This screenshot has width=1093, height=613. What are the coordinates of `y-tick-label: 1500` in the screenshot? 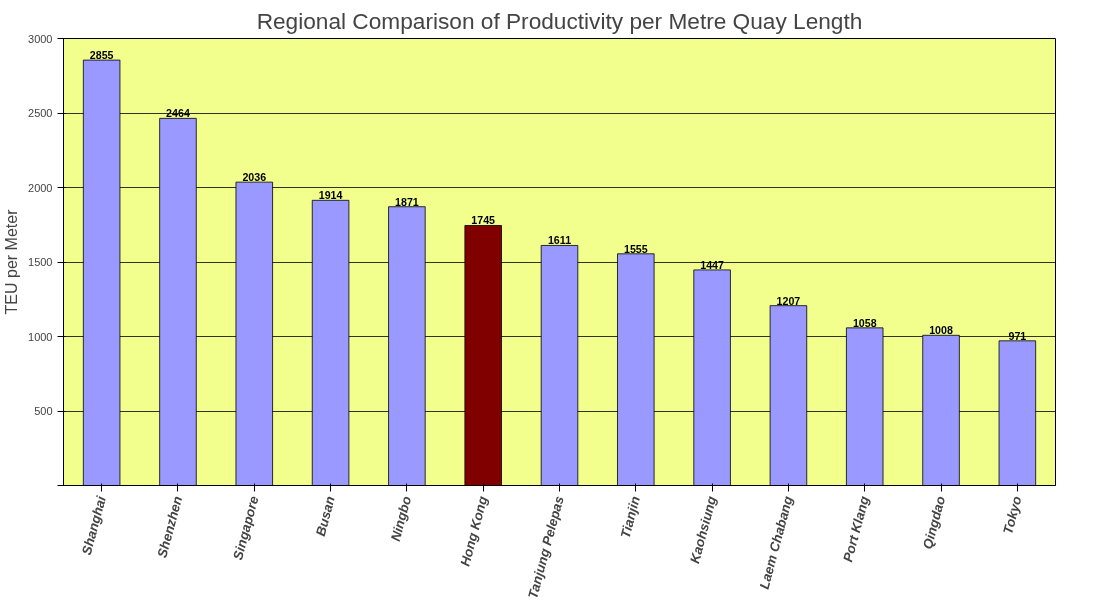 It's located at (40, 262).